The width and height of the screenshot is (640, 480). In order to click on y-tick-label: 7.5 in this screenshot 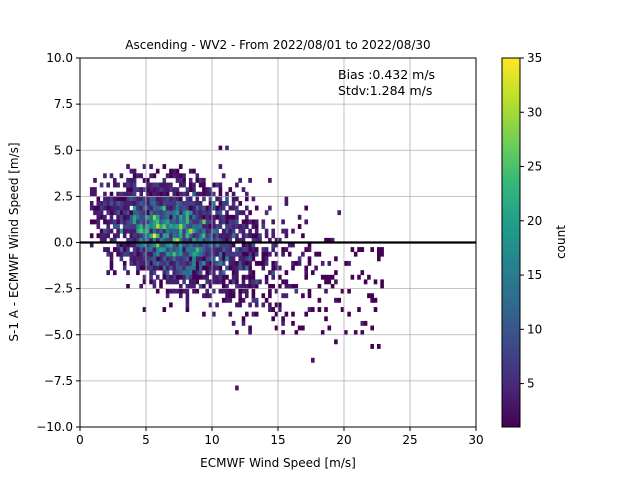, I will do `click(63, 104)`.